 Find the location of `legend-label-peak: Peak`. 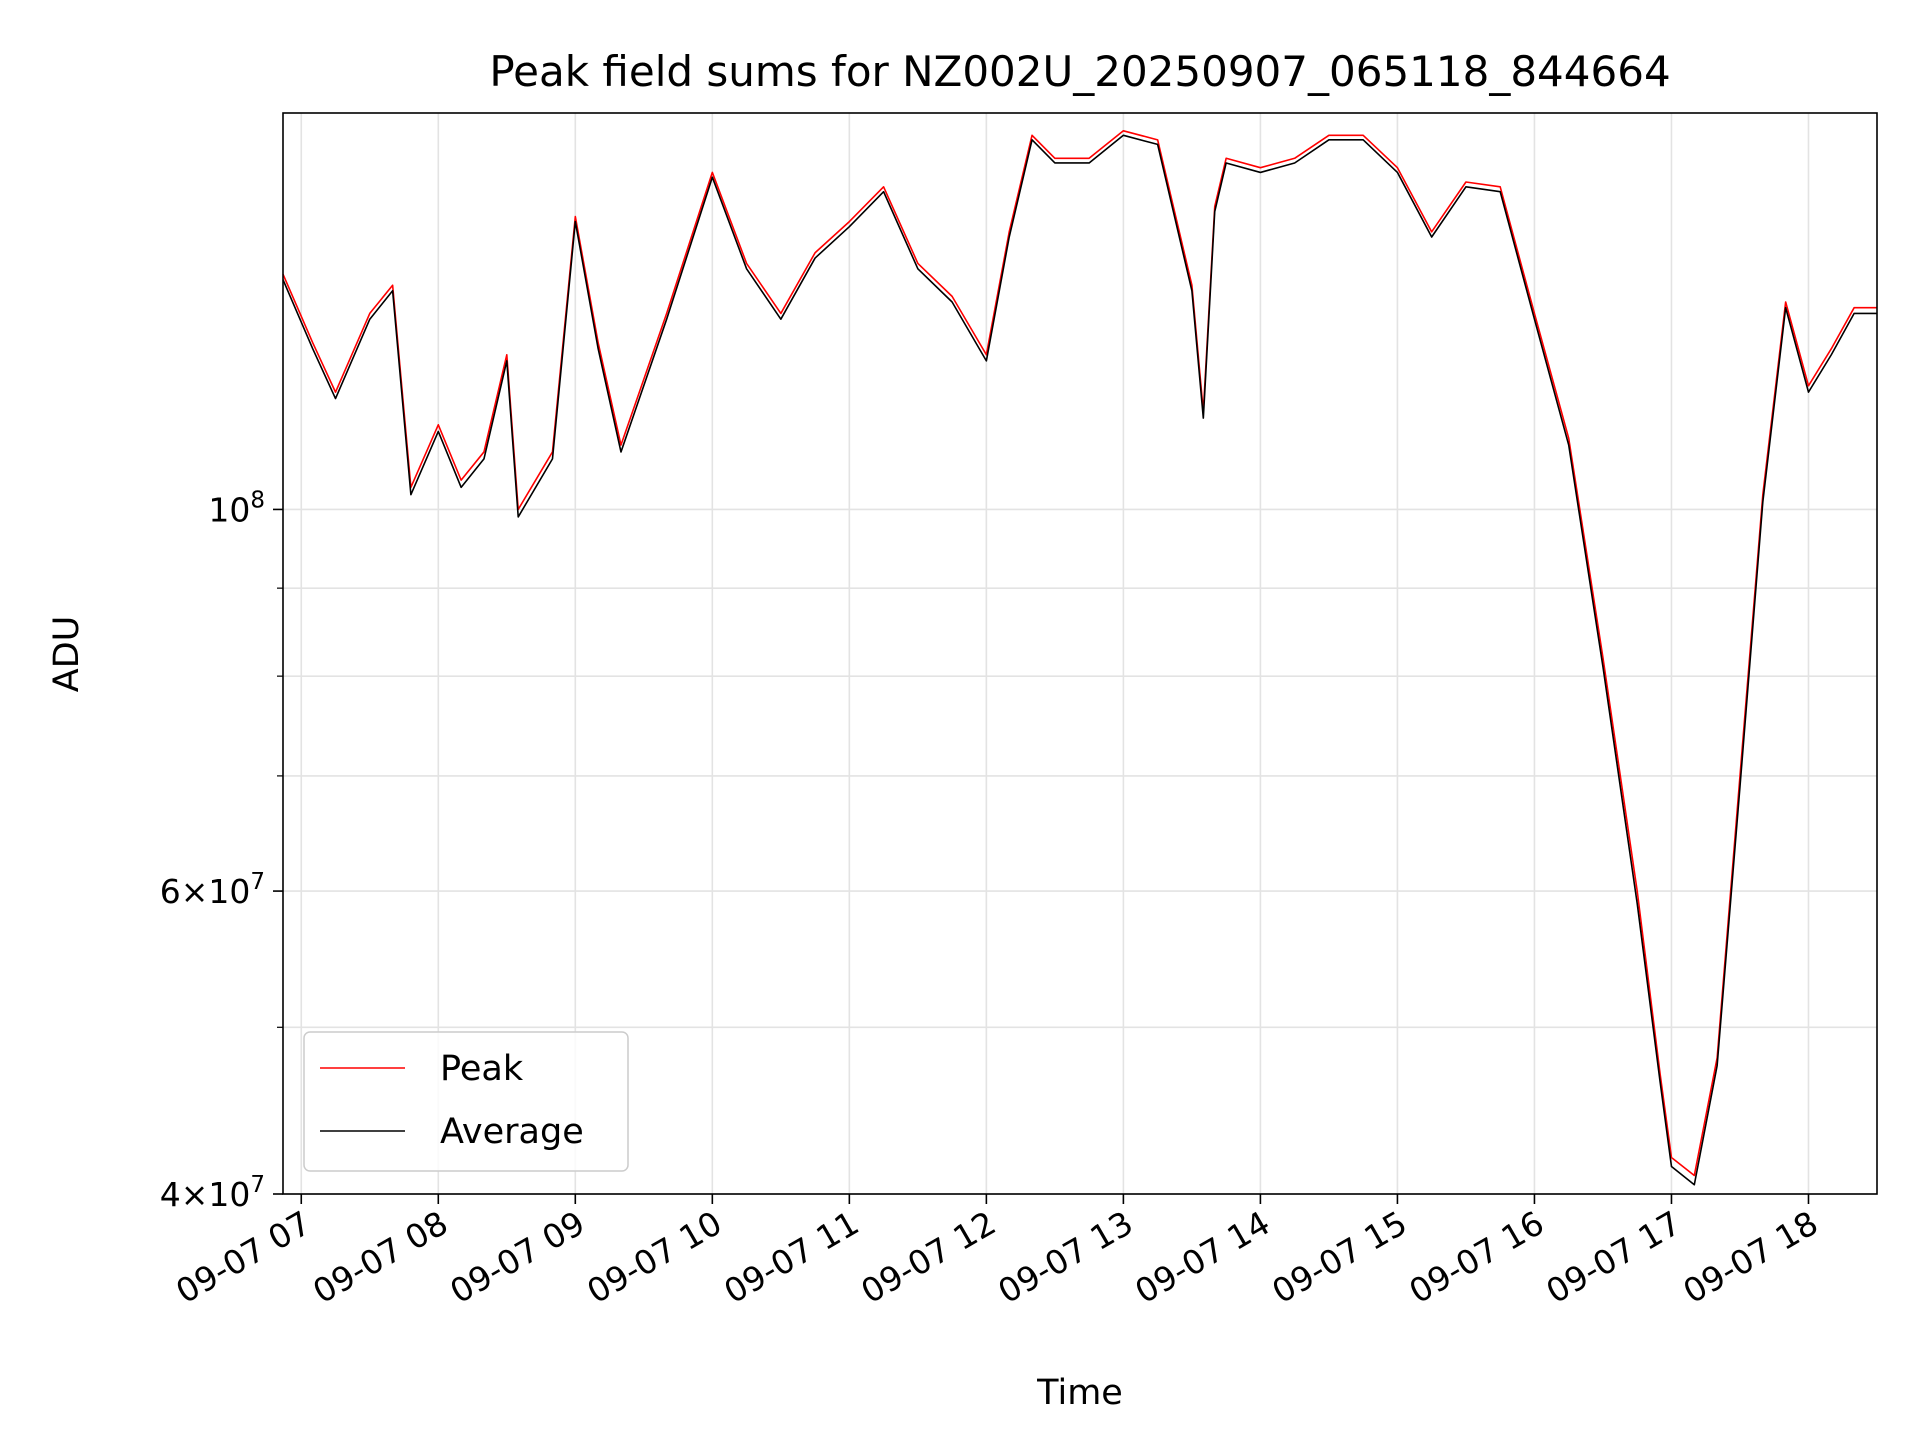

legend-label-peak: Peak is located at coordinates (482, 1069).